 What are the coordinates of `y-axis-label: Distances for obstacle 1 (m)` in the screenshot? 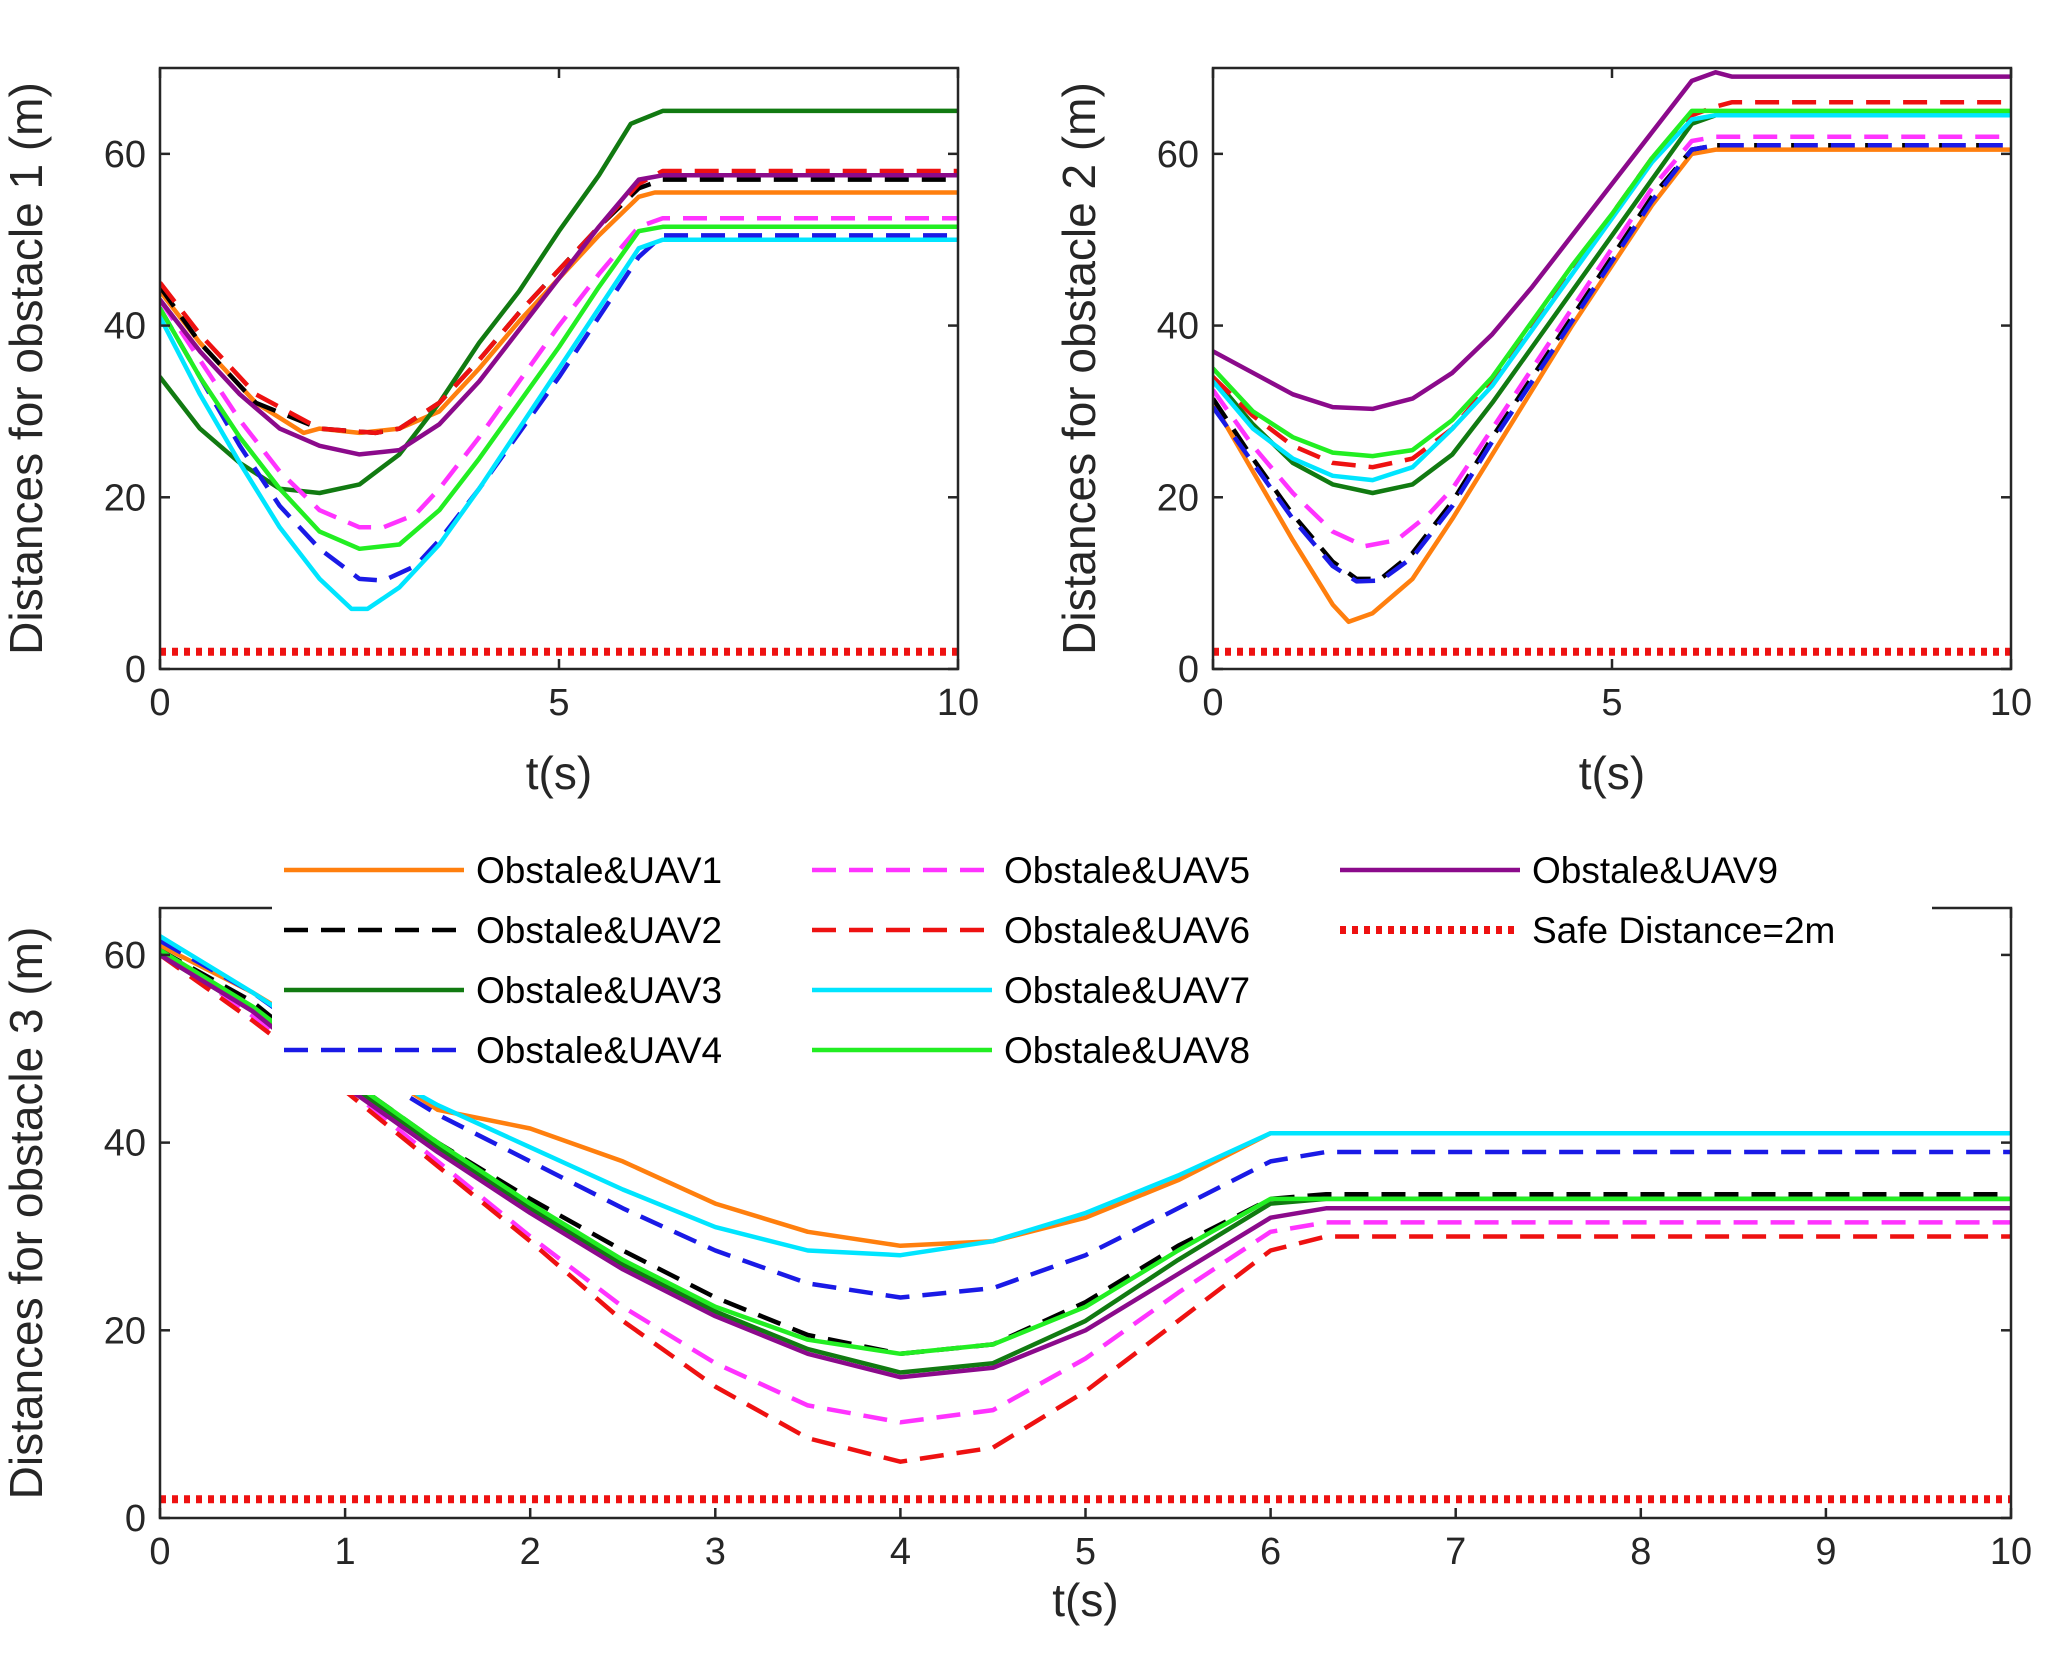 It's located at (26, 368).